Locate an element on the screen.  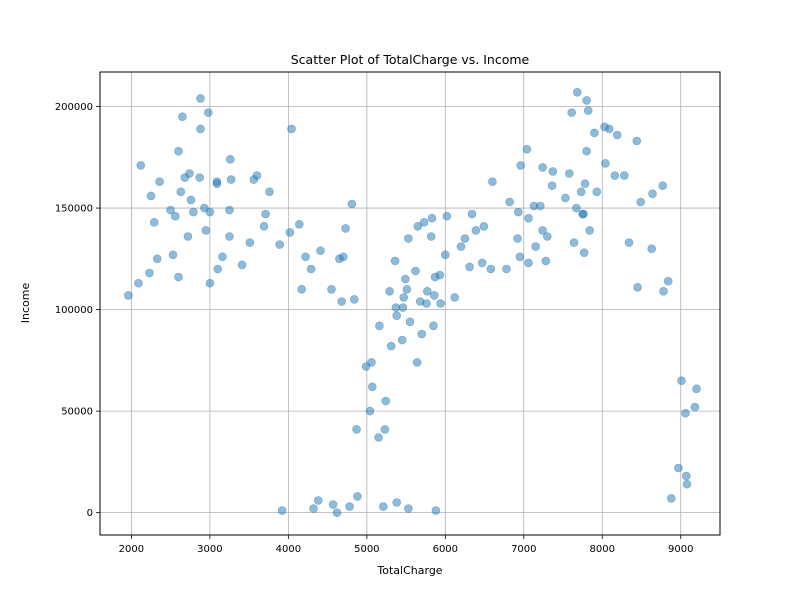
y-tick-label: 0 is located at coordinates (90, 513).